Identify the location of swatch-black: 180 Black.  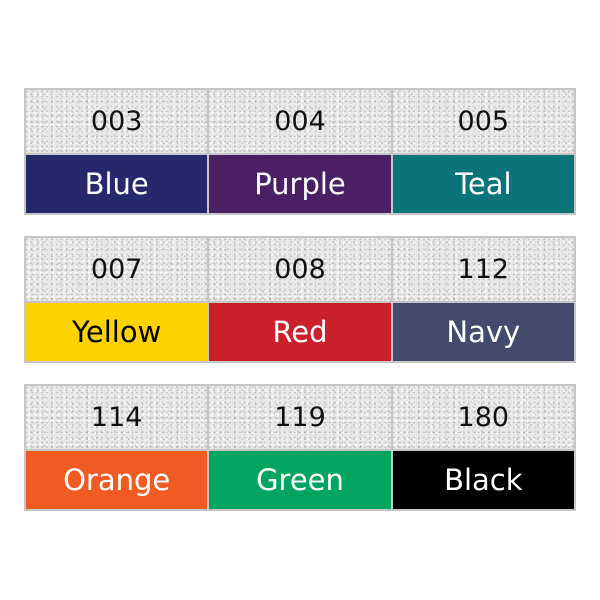
(483, 447).